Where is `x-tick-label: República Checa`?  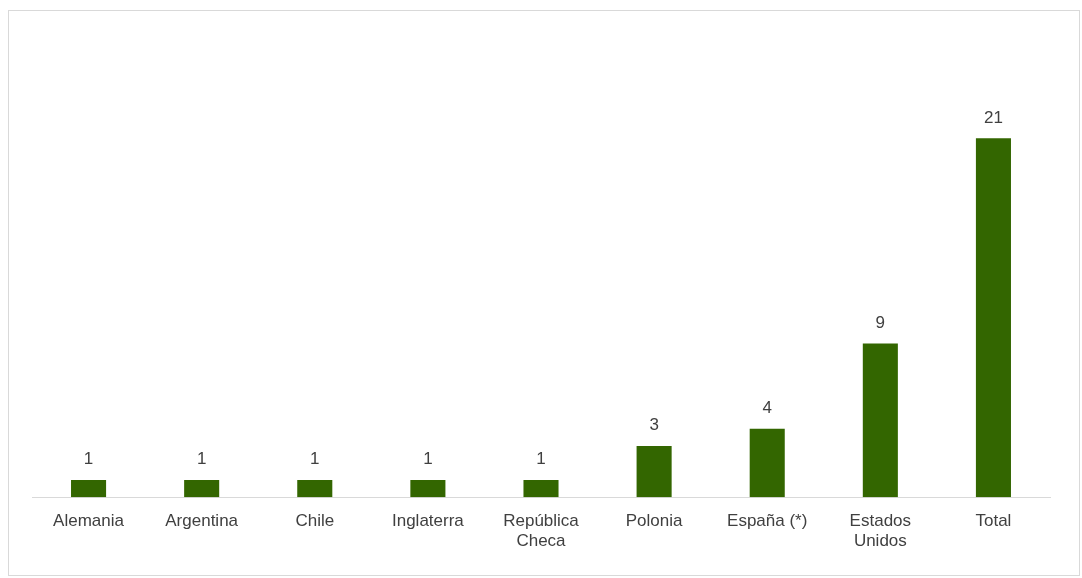
x-tick-label: República Checa is located at coordinates (541, 531).